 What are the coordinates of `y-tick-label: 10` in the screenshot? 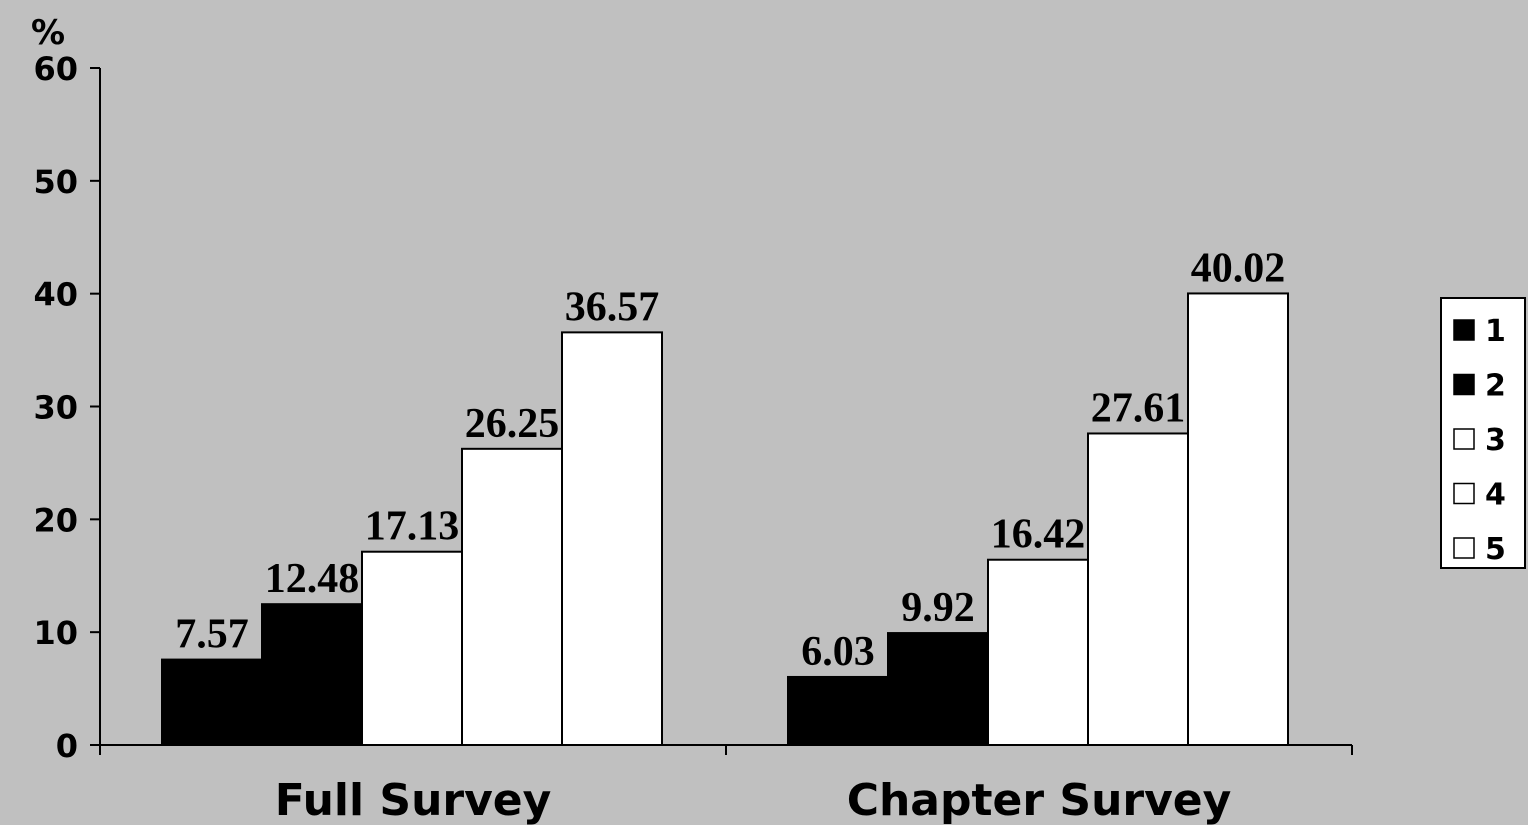 It's located at (55, 633).